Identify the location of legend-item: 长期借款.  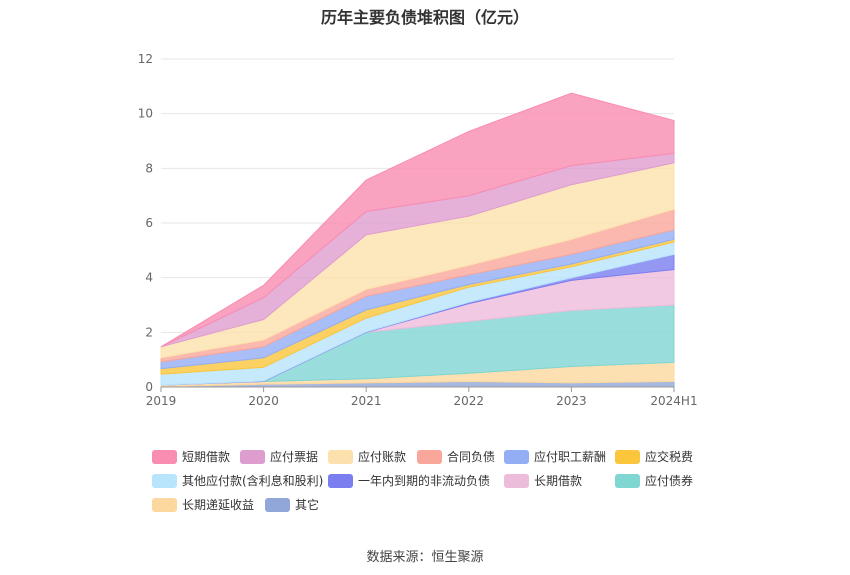
(543, 480).